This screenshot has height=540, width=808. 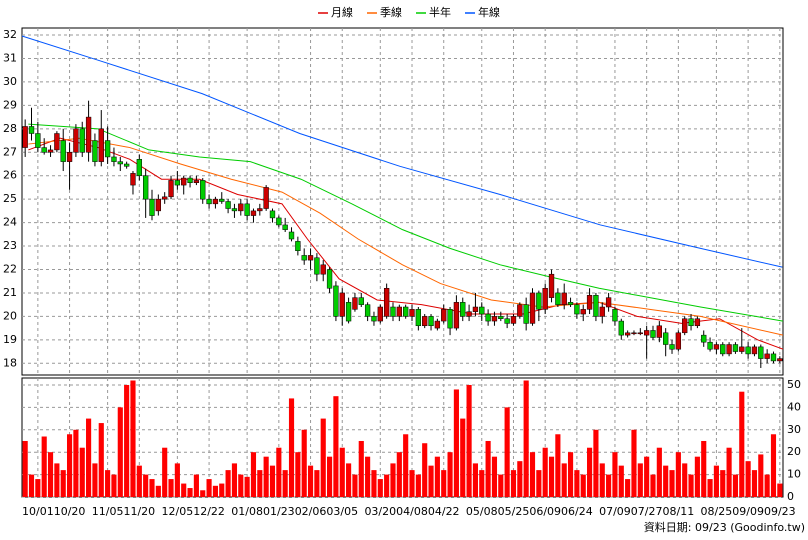 I want to click on source-note: 資料日期: 09/23 (Goodinfo.tw), so click(x=724, y=527).